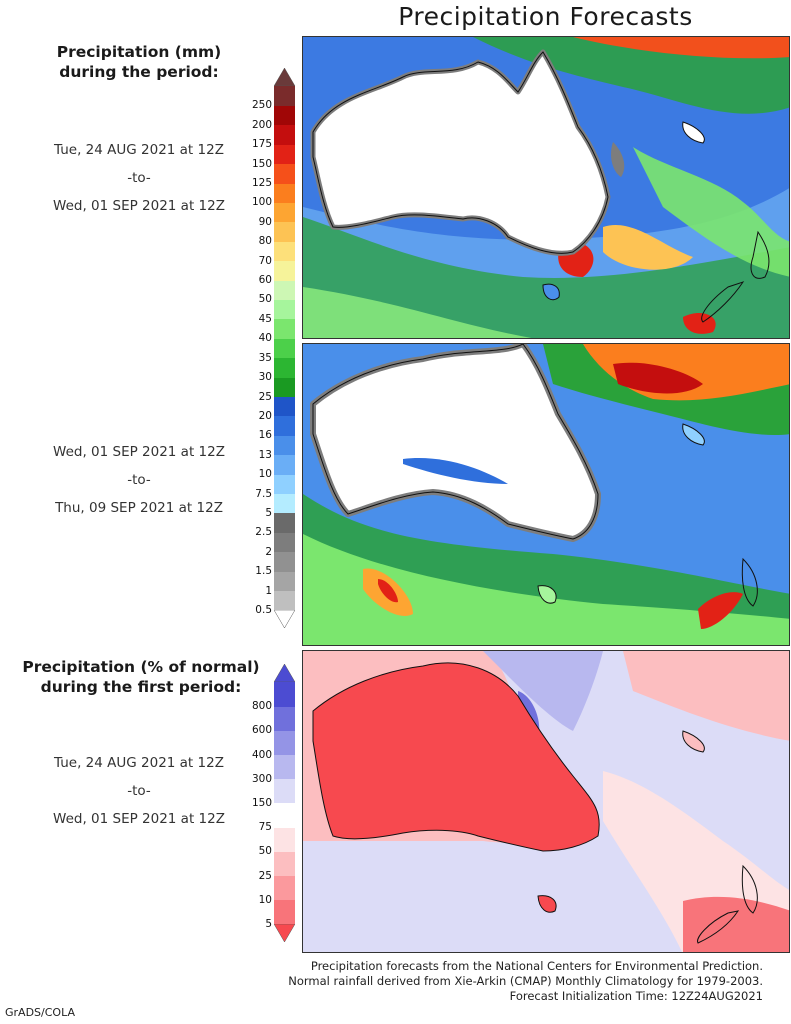  I want to click on colorbar-mm-tick-label: 90, so click(265, 221).